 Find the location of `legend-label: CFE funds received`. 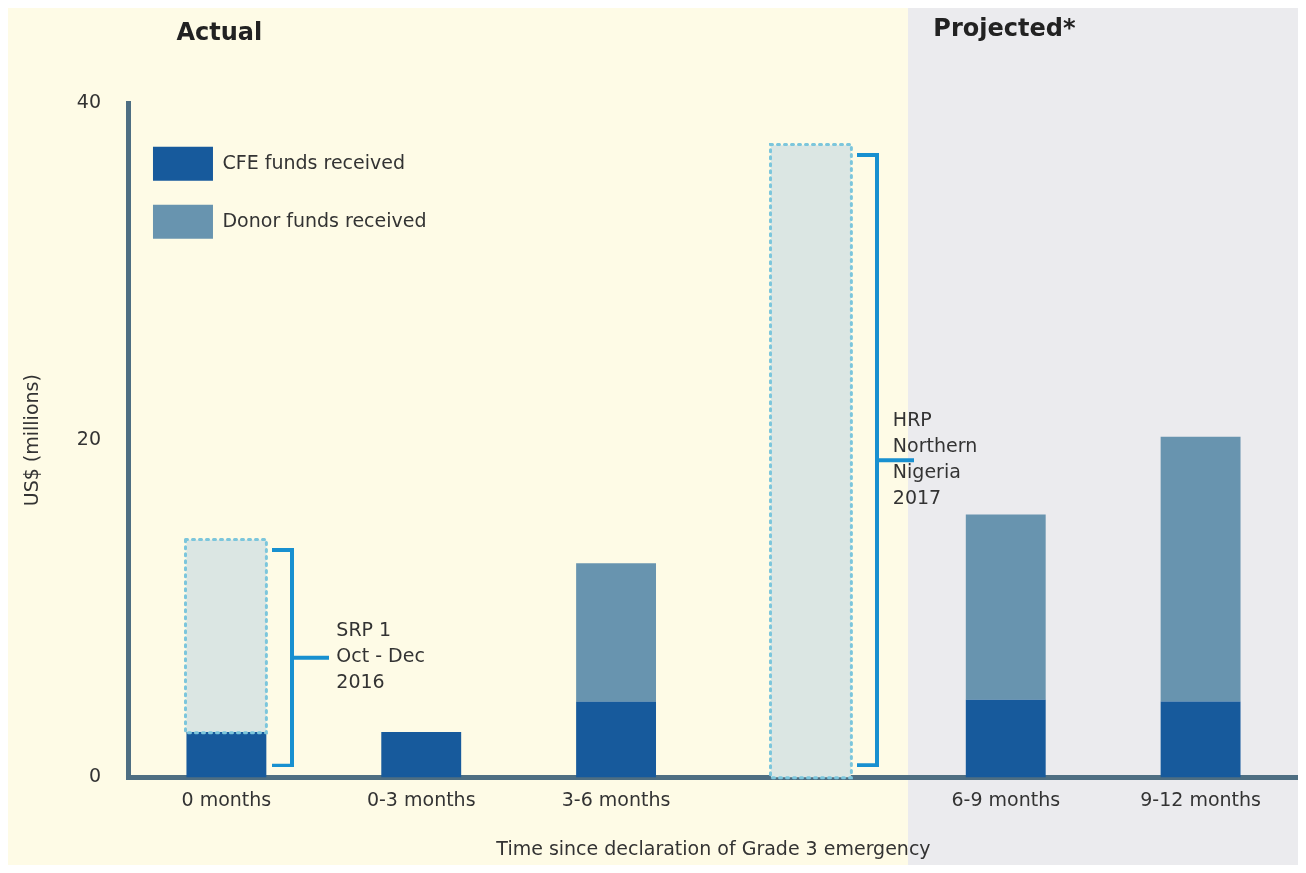

legend-label: CFE funds received is located at coordinates (313, 161).